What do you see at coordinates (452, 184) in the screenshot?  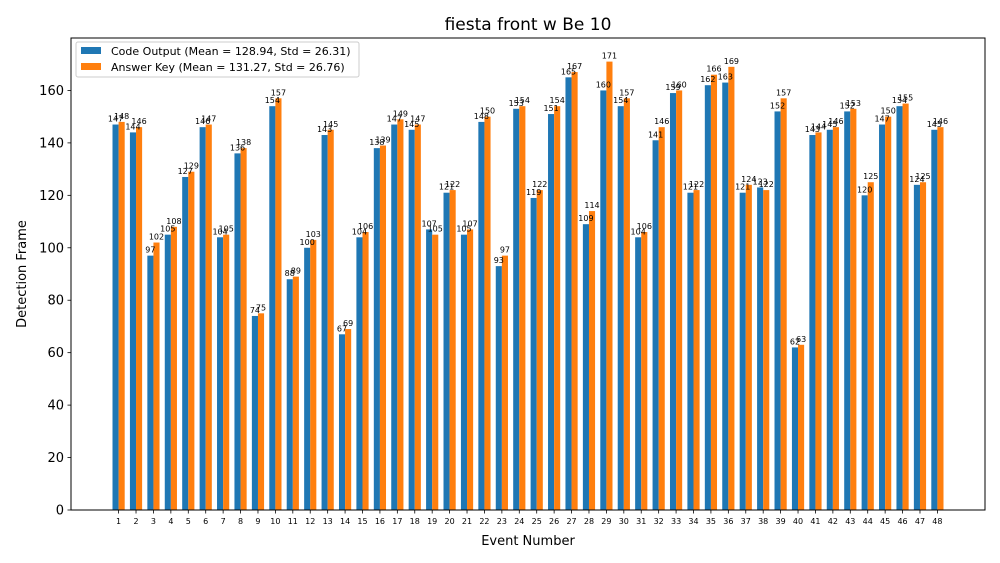 I see `data-label-answer-key-20: 122` at bounding box center [452, 184].